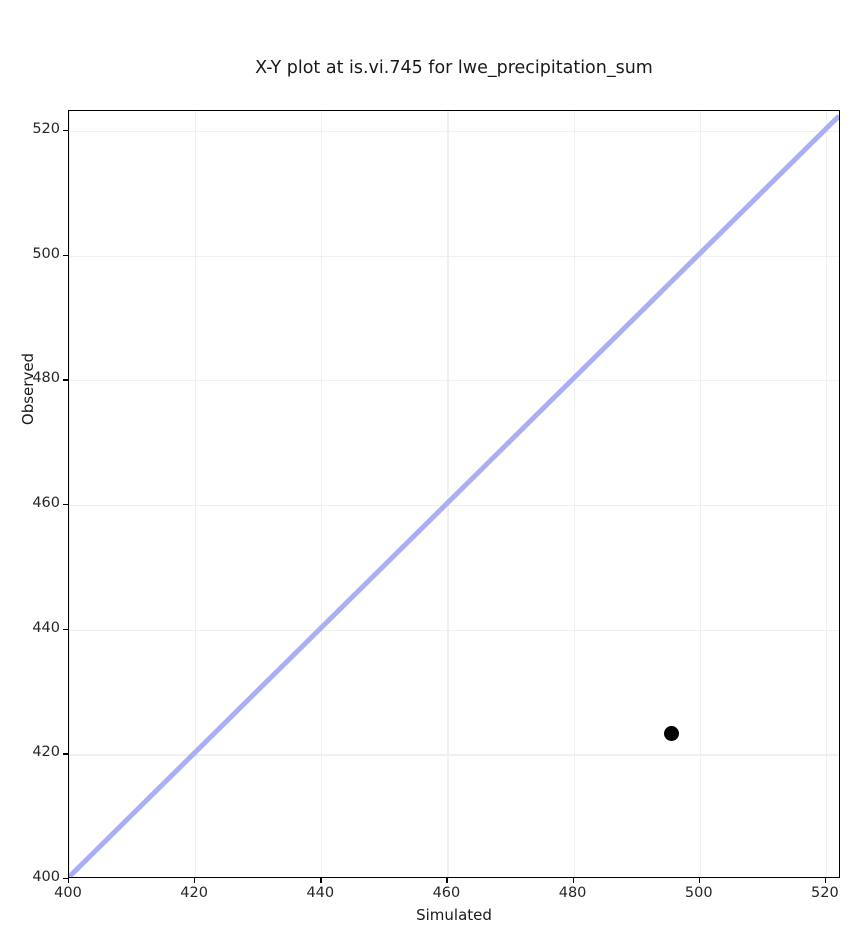 The height and width of the screenshot is (934, 851). Describe the element at coordinates (46, 752) in the screenshot. I see `y-tick-label: 420` at that location.